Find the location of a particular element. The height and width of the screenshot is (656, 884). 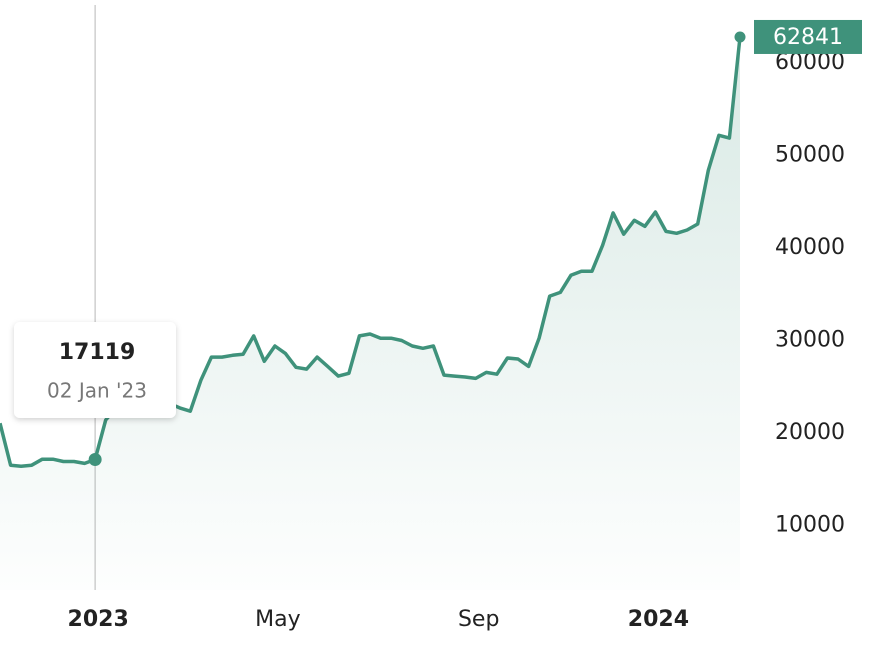

tooltip-value: 17119 is located at coordinates (97, 352).